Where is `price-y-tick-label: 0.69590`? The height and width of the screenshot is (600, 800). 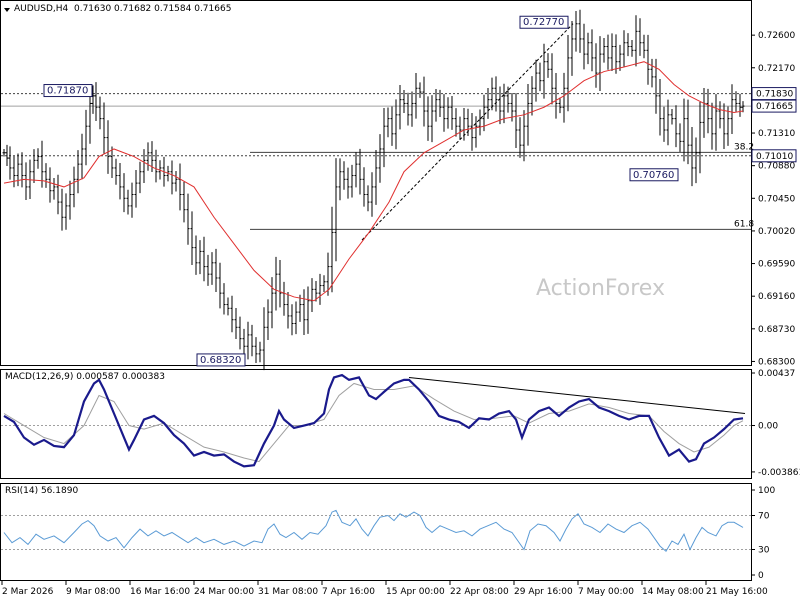
price-y-tick-label: 0.69590 is located at coordinates (776, 265).